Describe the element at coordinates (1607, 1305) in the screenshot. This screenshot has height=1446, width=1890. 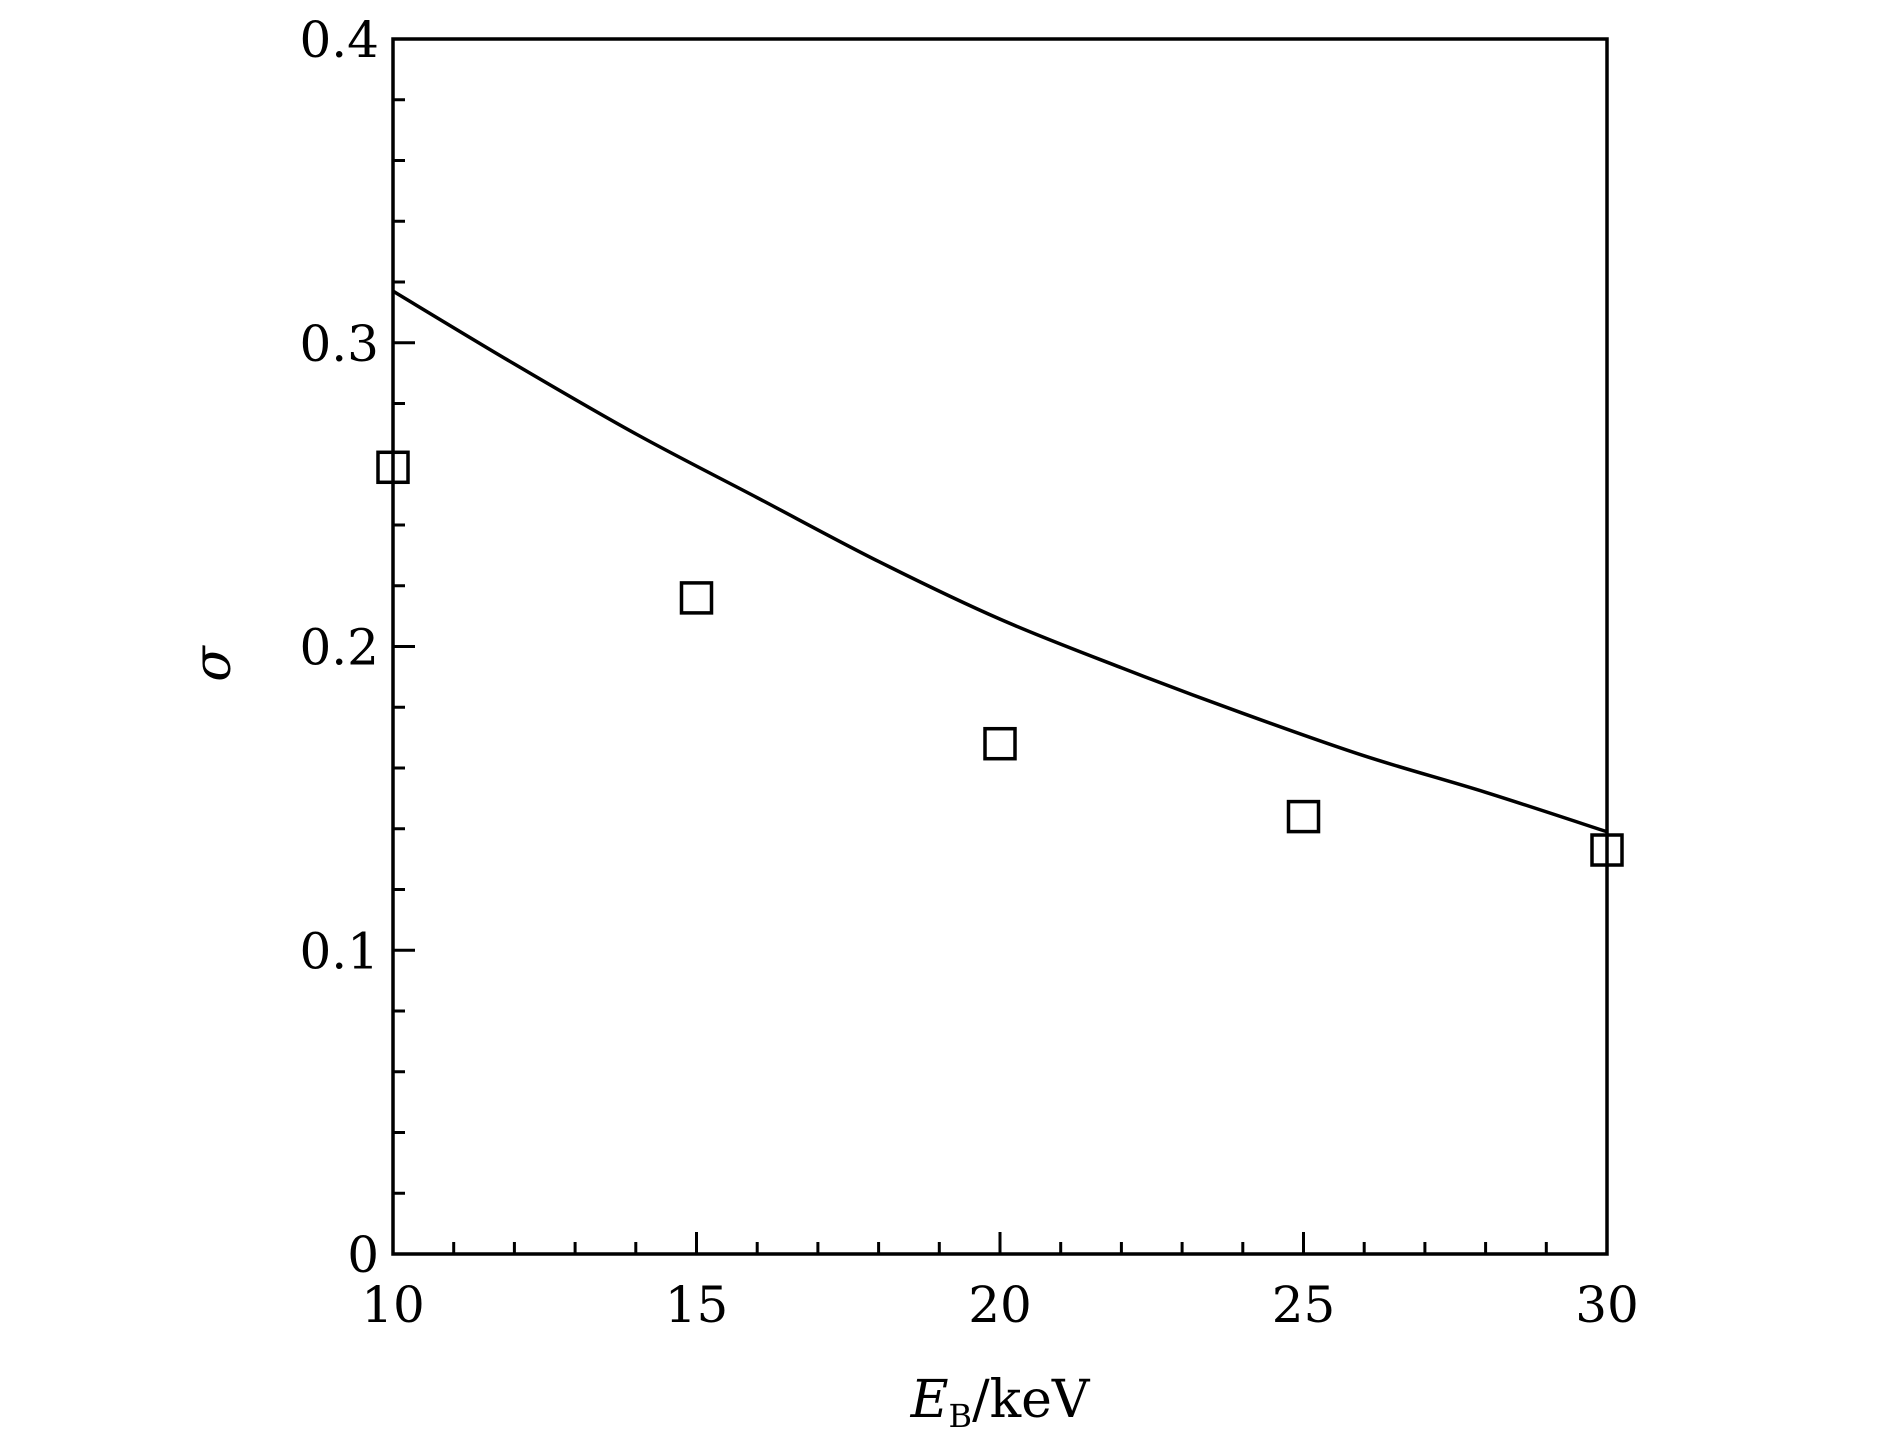
I see `x-tick-label: 30` at that location.